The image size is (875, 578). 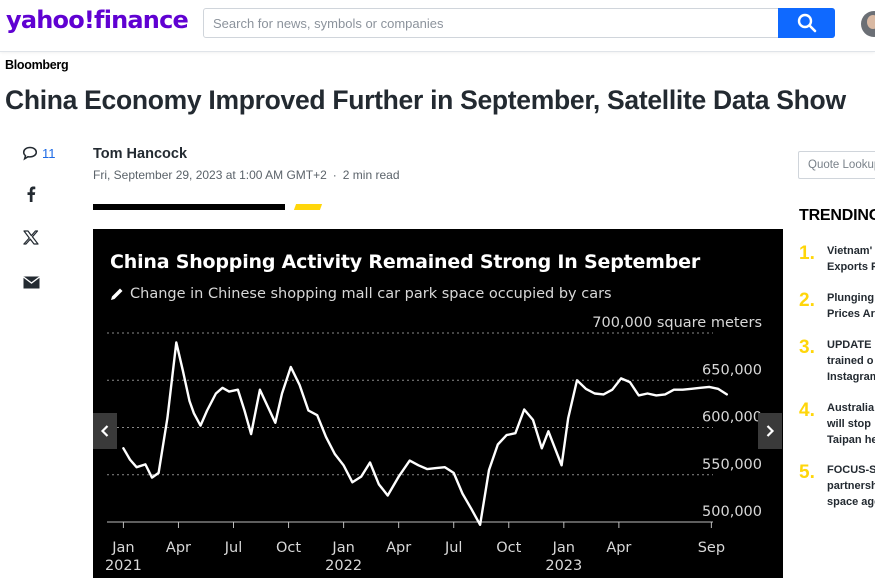 I want to click on article-source: Bloomberg, so click(x=37, y=65).